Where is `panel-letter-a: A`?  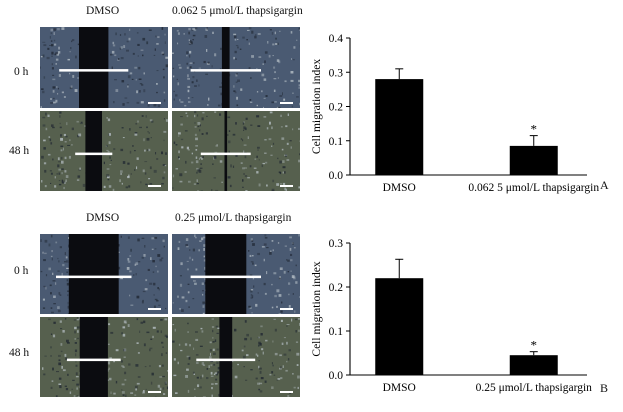
panel-letter-a: A is located at coordinates (604, 185).